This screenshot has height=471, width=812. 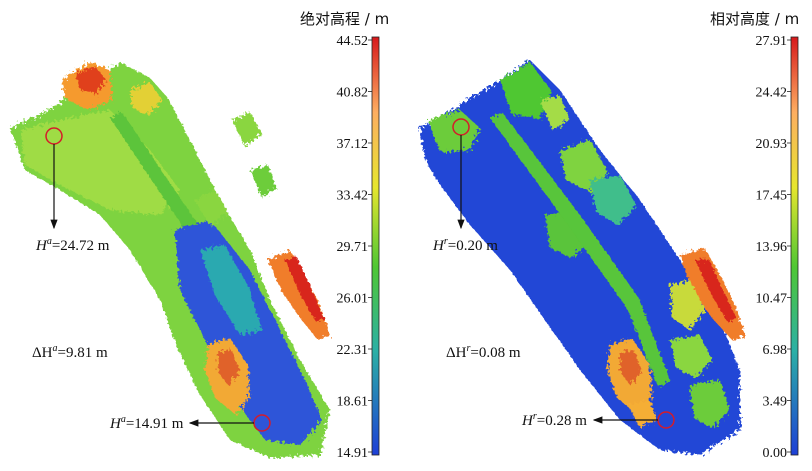 What do you see at coordinates (754, 19) in the screenshot?
I see `right-colorbar-title: 相对高度 / m` at bounding box center [754, 19].